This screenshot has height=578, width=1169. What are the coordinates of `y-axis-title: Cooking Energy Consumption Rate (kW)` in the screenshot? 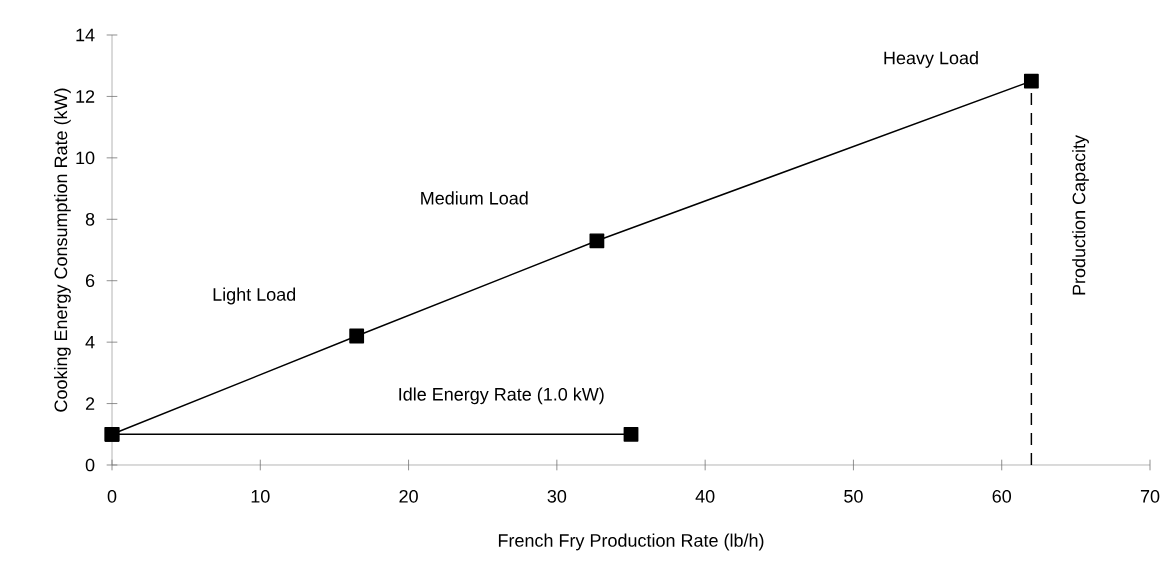 It's located at (62, 250).